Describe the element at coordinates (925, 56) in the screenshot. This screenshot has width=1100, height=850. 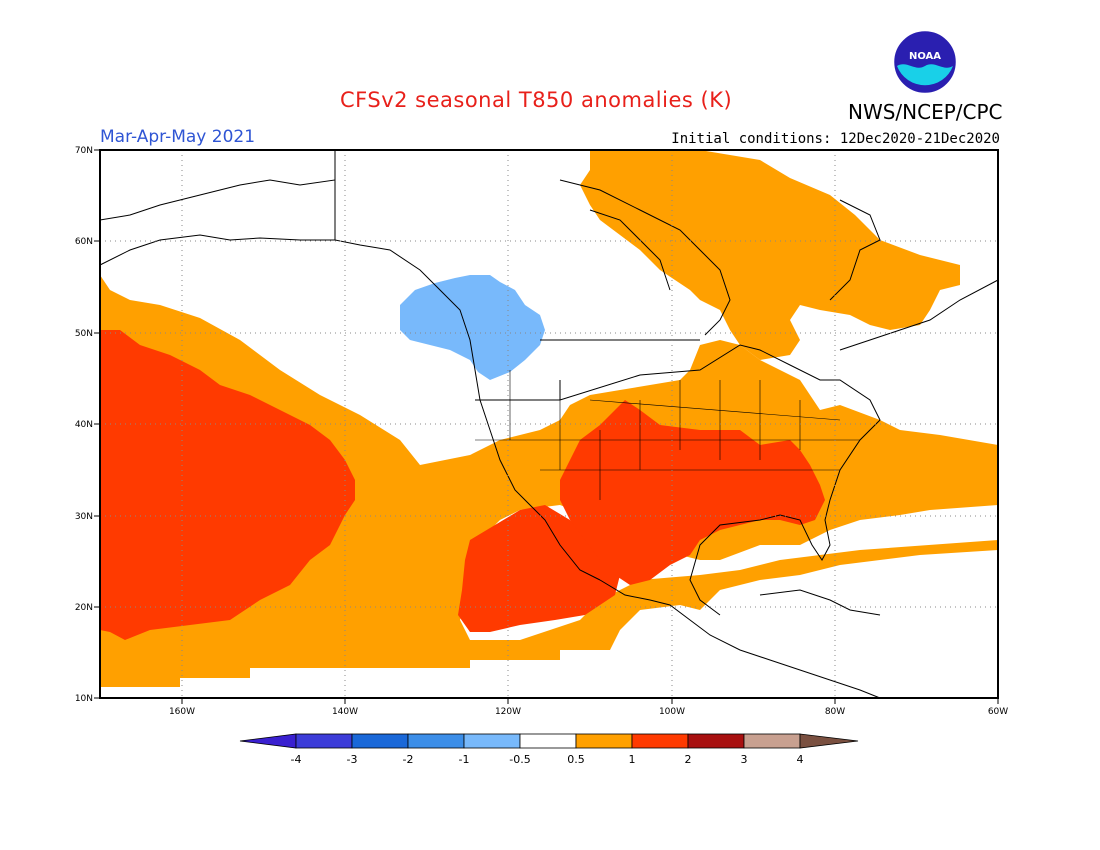
I see `noaa-logo-text: NOAA` at that location.